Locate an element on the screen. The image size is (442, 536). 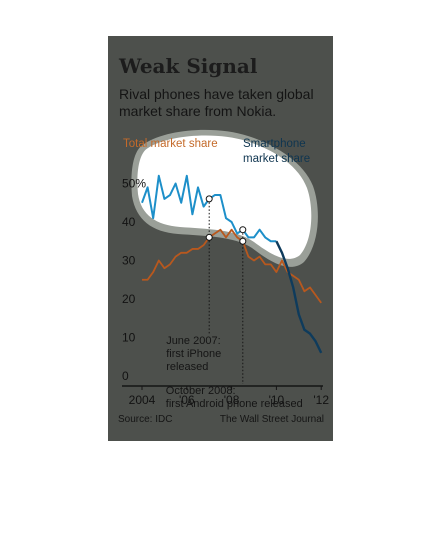
legend-total: Total market share is located at coordinates (170, 144).